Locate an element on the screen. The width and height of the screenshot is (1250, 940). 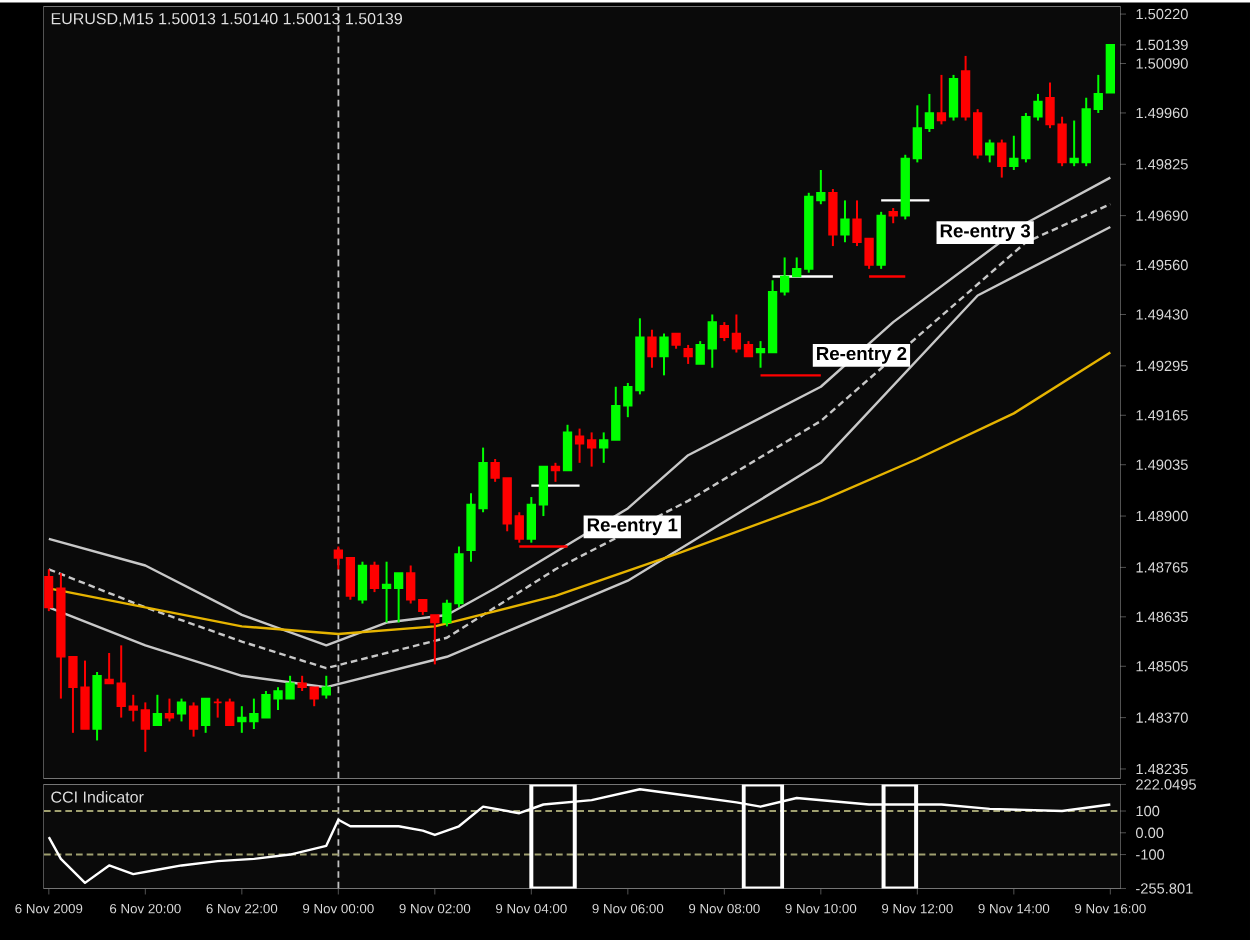
annotation: Re-entry 1 is located at coordinates (632, 526).